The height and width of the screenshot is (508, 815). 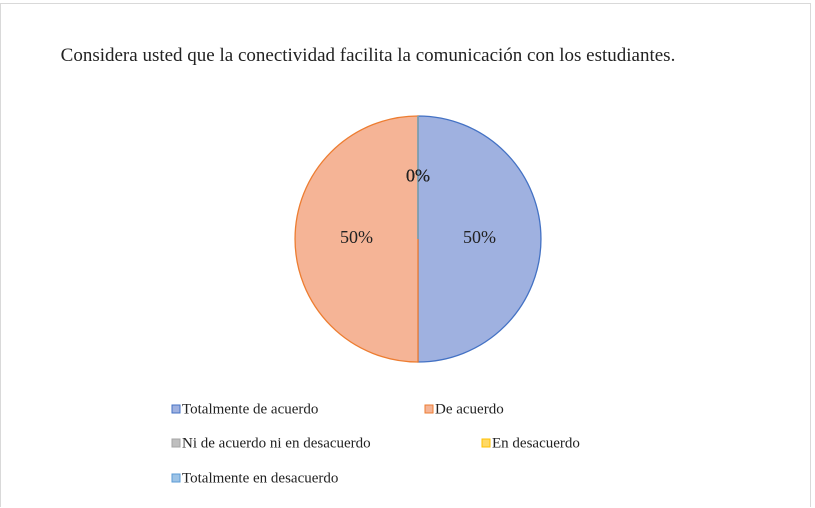 What do you see at coordinates (260, 478) in the screenshot?
I see `legend-label: Totalmente en desacuerdo` at bounding box center [260, 478].